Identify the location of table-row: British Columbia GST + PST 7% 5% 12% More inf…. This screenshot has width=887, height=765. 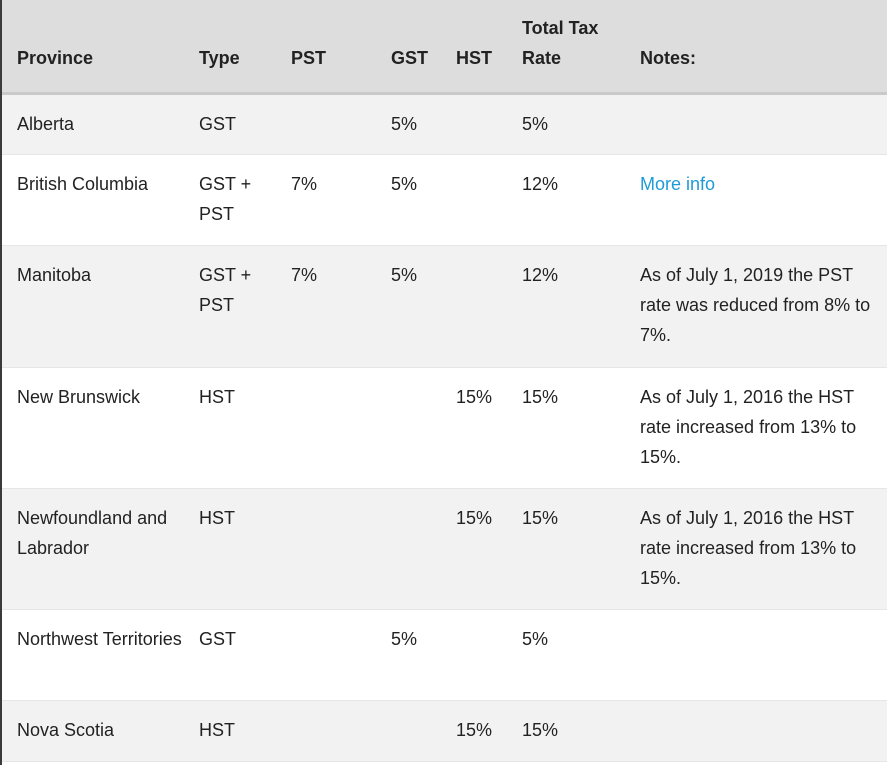
(444, 199).